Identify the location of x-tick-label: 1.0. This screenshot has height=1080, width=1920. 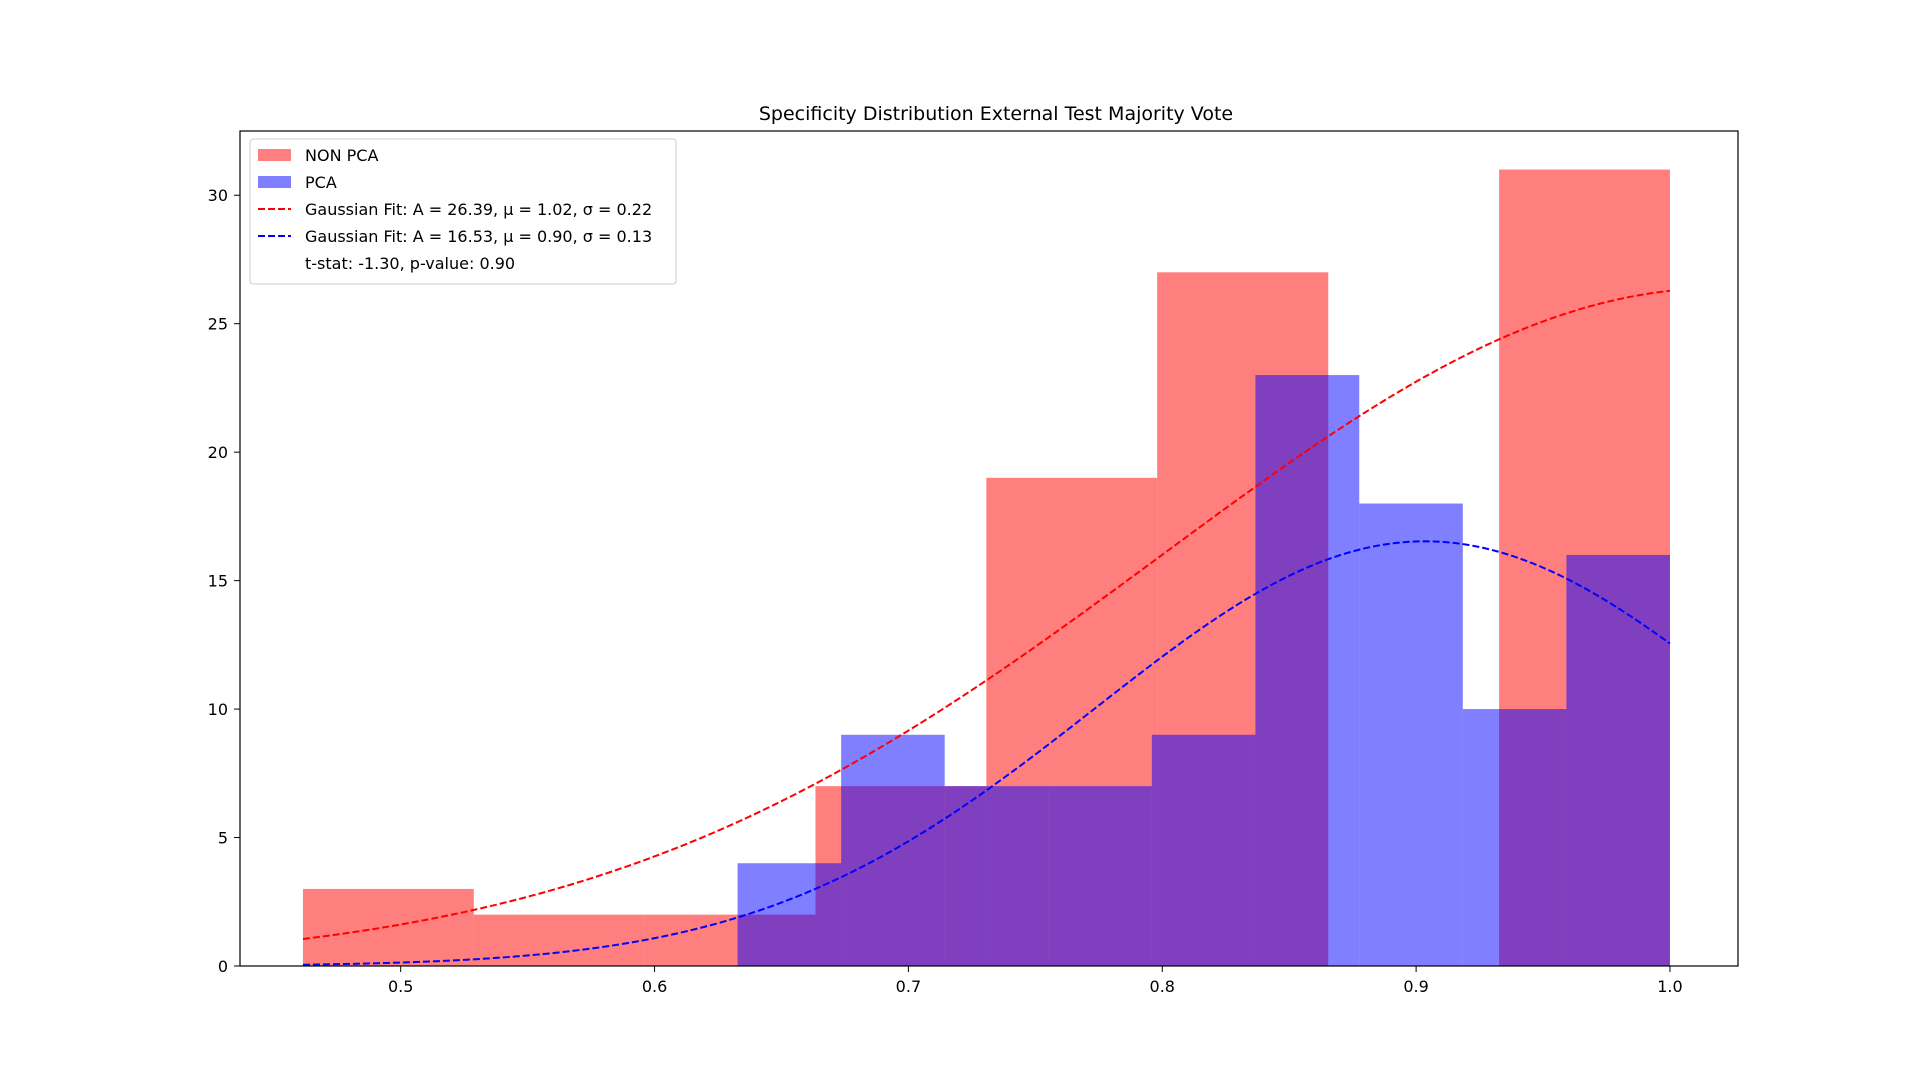
(1669, 986).